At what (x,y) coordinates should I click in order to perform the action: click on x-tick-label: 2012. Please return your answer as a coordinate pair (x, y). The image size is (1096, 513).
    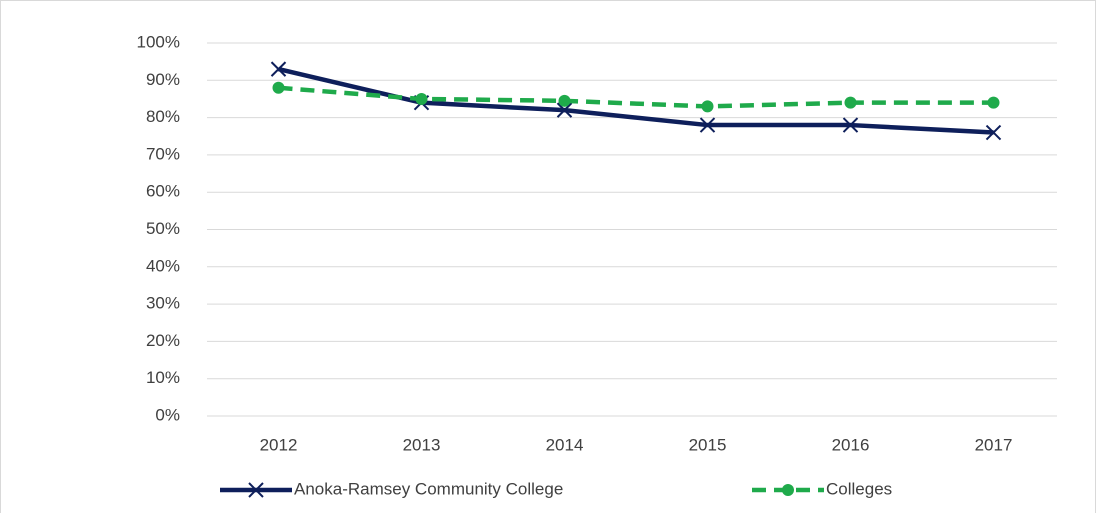
    Looking at the image, I should click on (279, 444).